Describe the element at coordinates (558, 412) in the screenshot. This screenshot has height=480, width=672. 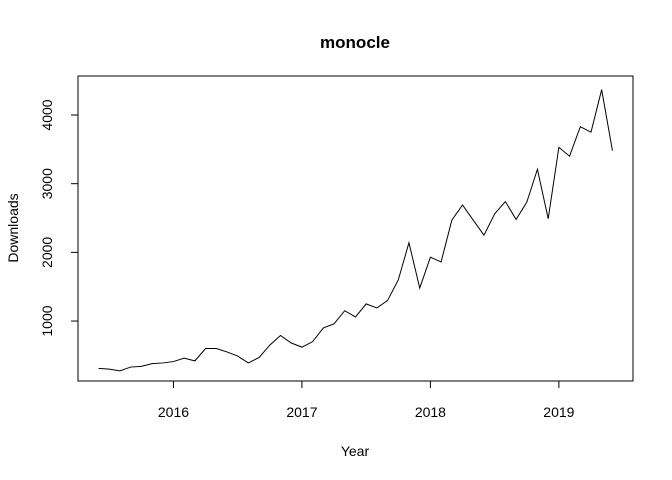
I see `x-tick-label: 2019` at that location.